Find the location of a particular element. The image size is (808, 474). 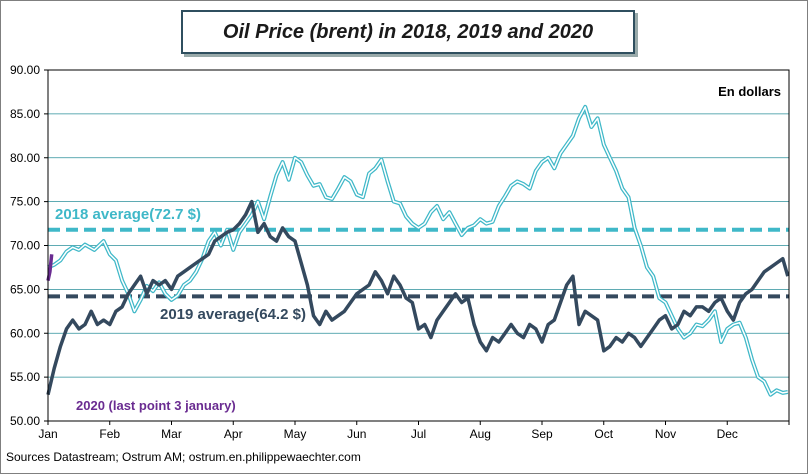

series-2020-line is located at coordinates (50, 267).